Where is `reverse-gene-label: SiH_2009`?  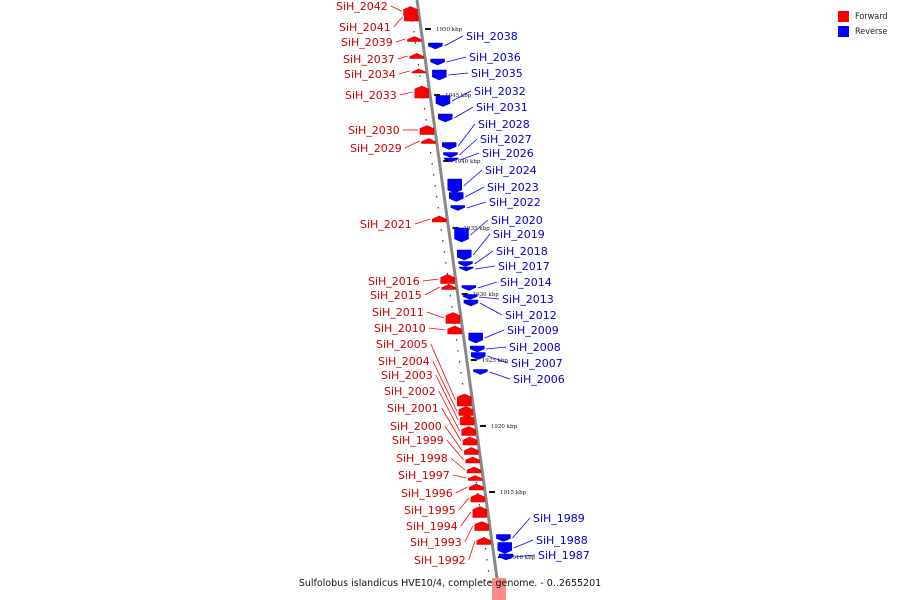
reverse-gene-label: SiH_2009 is located at coordinates (533, 330).